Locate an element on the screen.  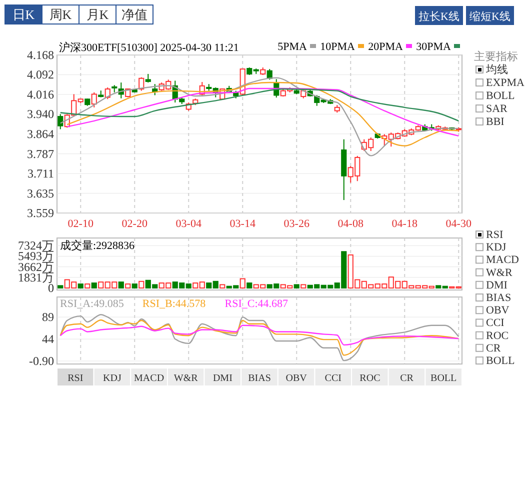
text: 缩短K线 is located at coordinates (490, 16).